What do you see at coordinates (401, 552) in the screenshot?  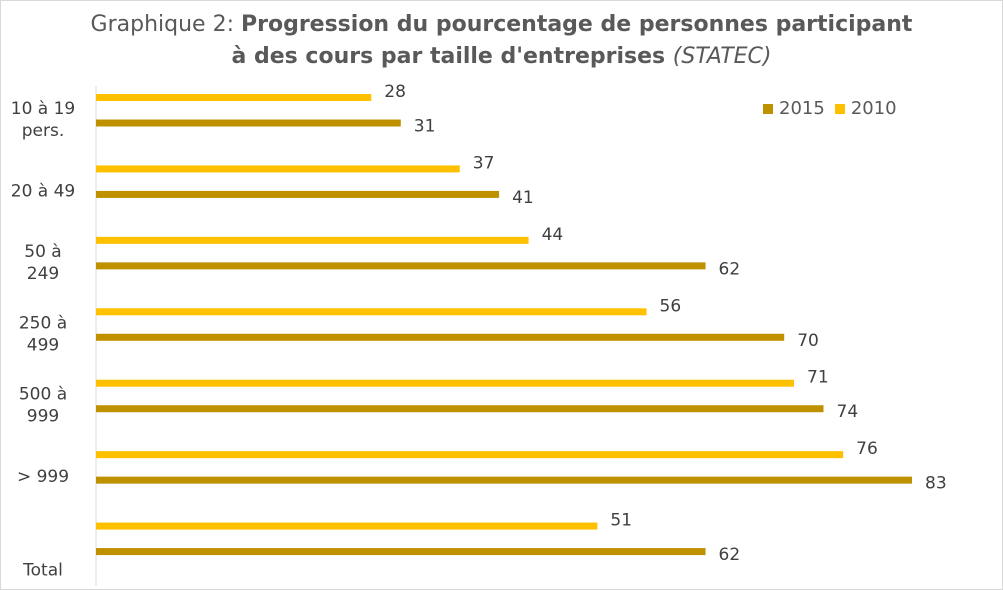 I see `bar-2015-total` at bounding box center [401, 552].